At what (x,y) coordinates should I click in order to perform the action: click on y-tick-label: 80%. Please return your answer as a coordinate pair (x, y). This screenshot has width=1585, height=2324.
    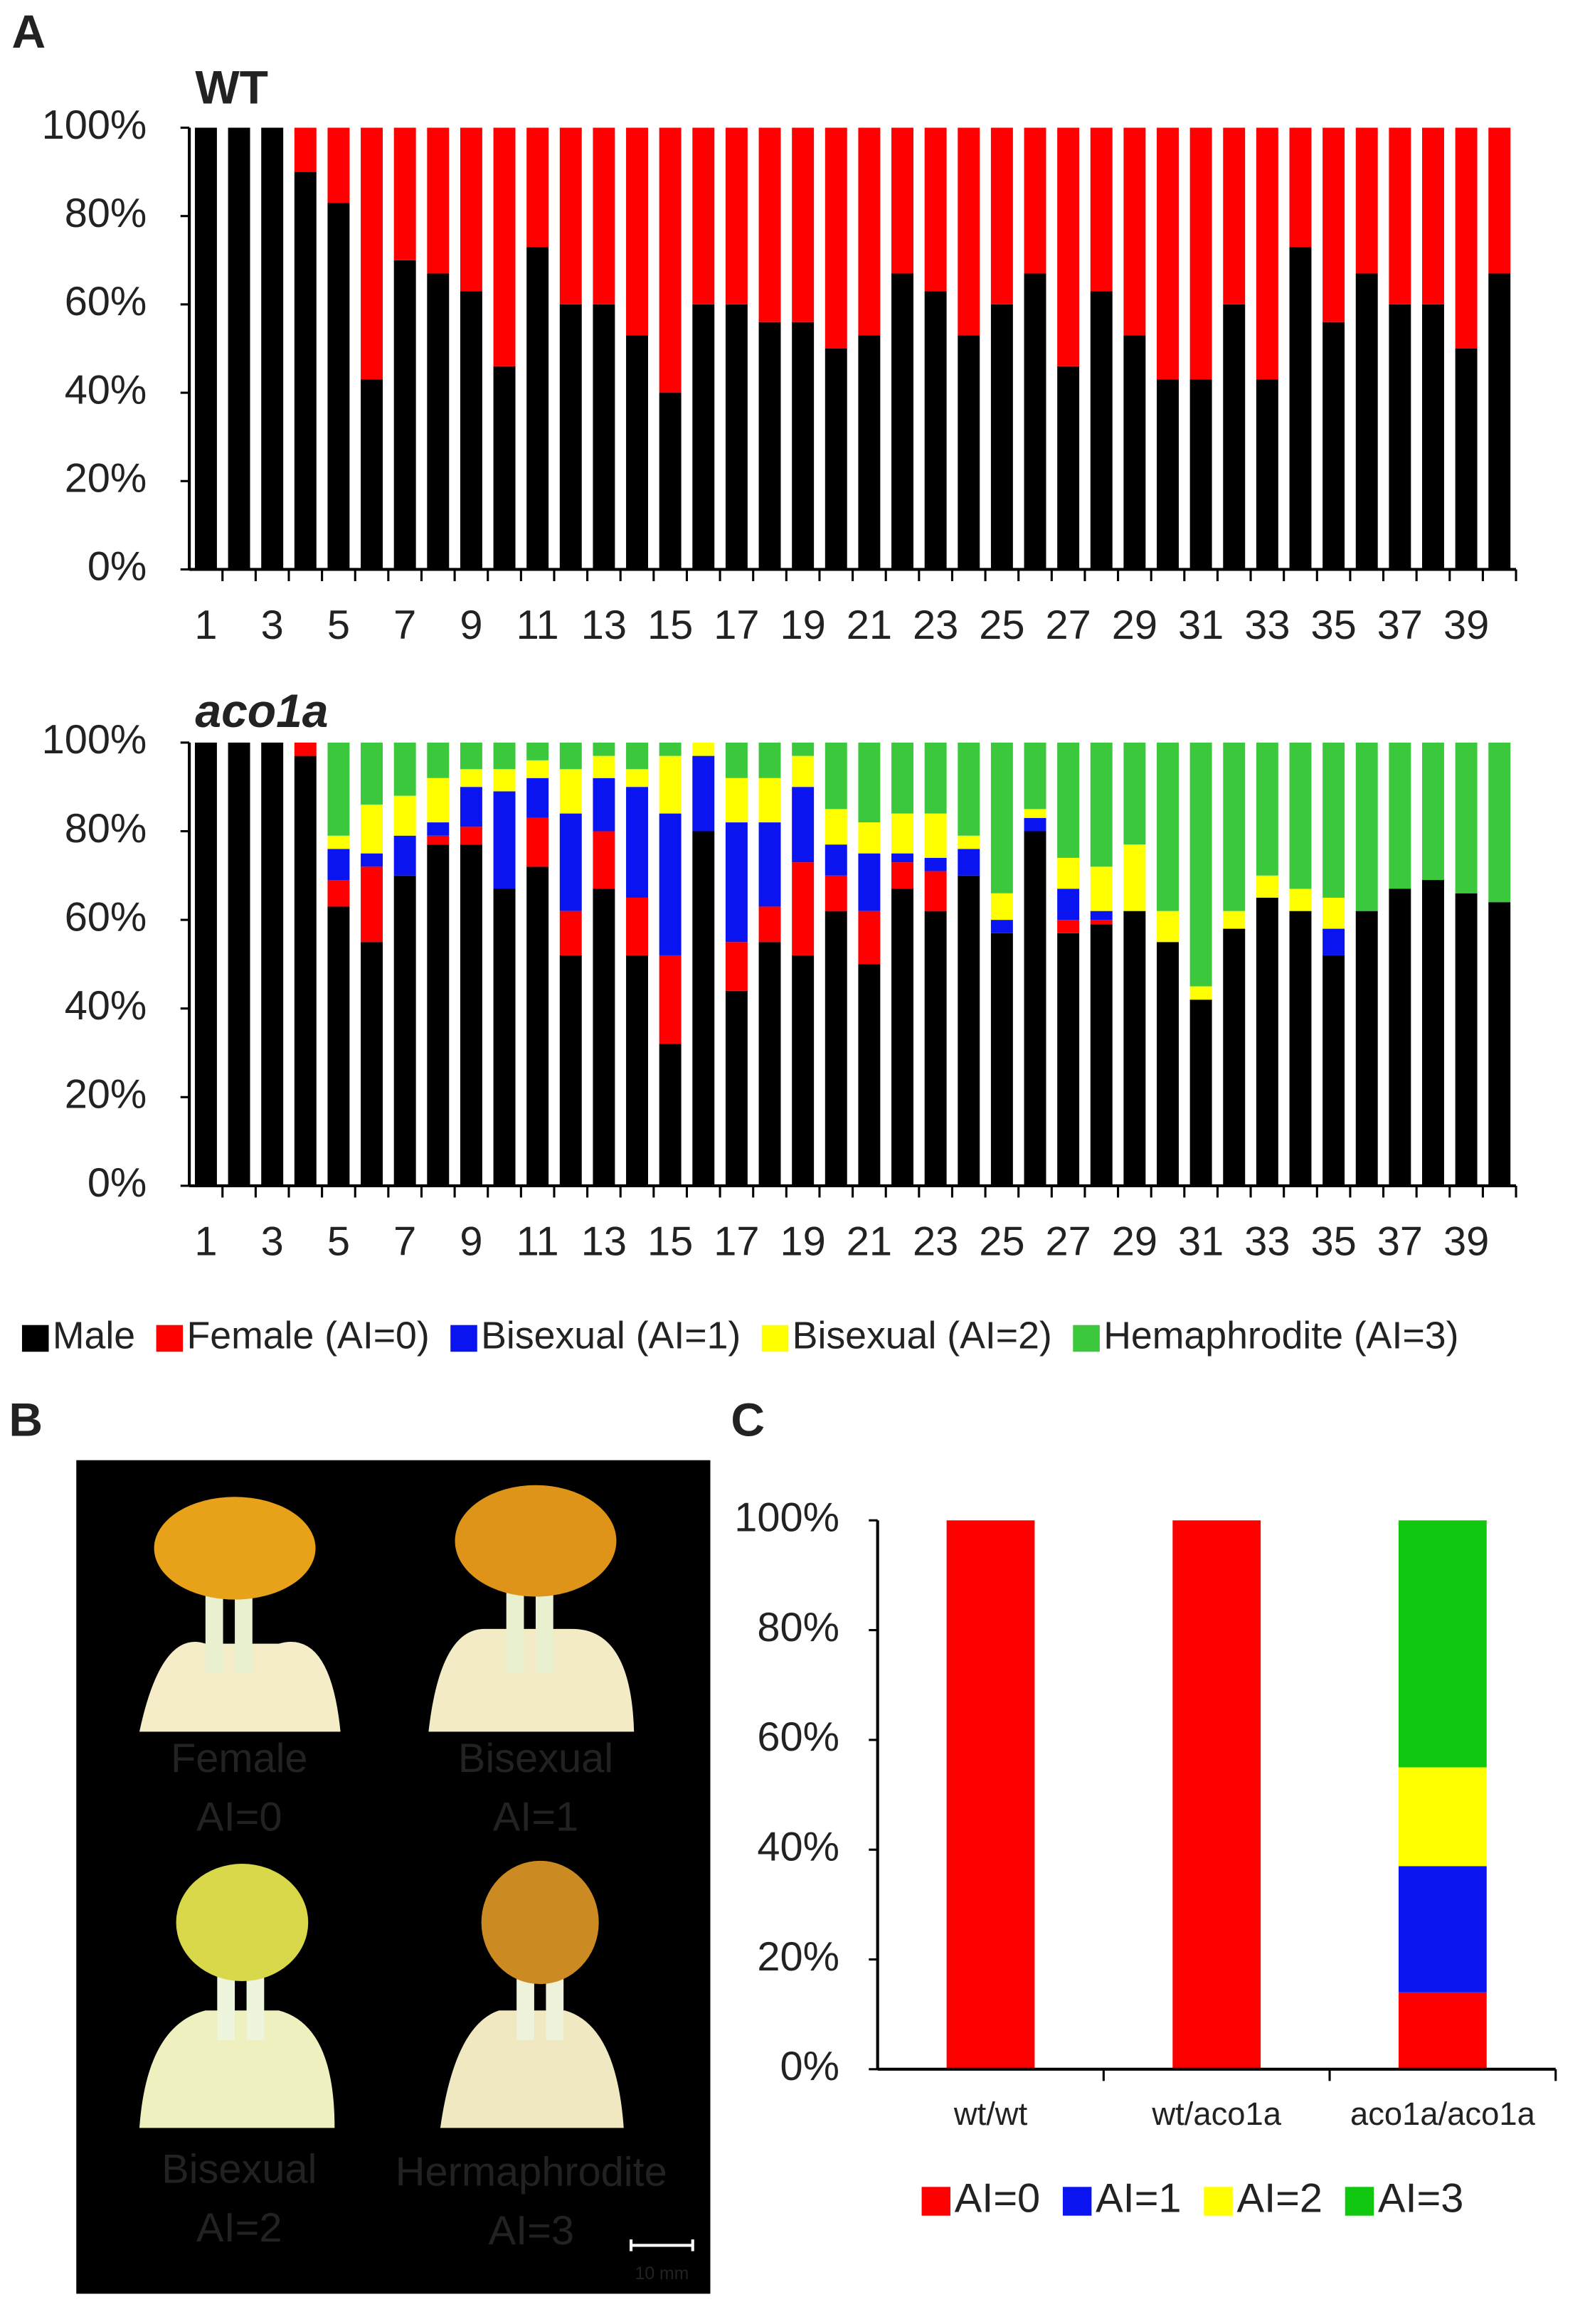
    Looking at the image, I should click on (106, 828).